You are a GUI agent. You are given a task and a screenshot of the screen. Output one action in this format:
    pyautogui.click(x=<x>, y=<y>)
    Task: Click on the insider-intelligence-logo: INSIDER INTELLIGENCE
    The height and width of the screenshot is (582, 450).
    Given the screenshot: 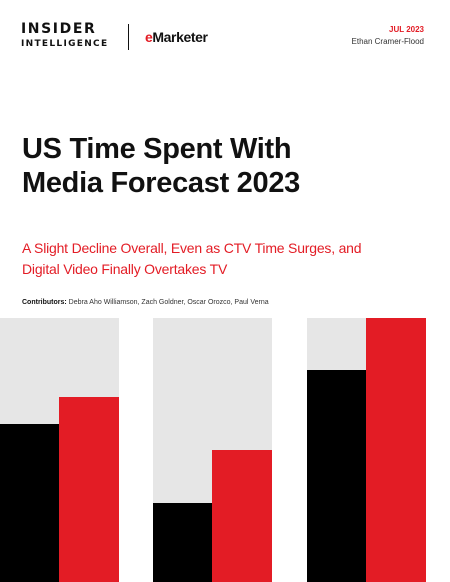 What is the action you would take?
    pyautogui.click(x=67, y=36)
    